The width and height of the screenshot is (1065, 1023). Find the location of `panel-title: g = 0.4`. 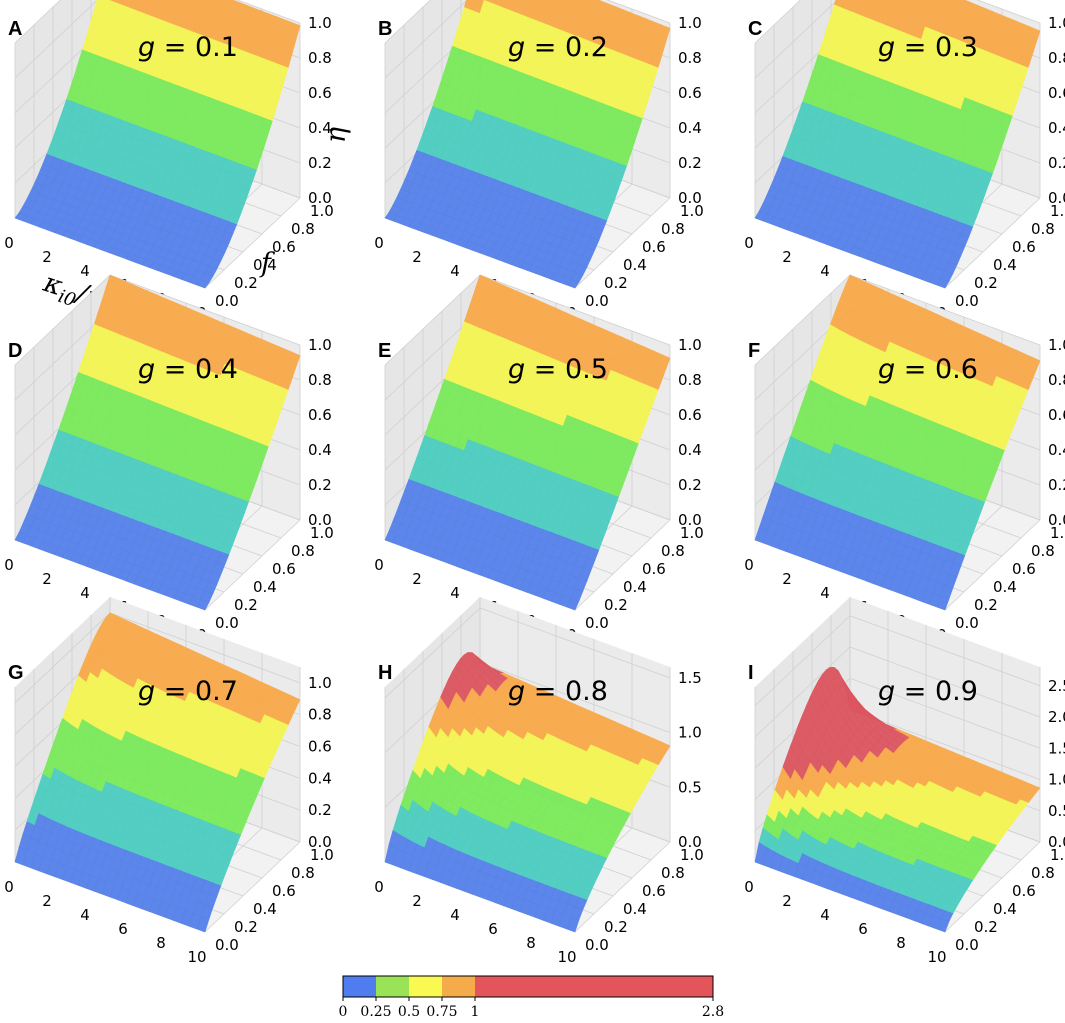

panel-title: g = 0.4 is located at coordinates (188, 369).